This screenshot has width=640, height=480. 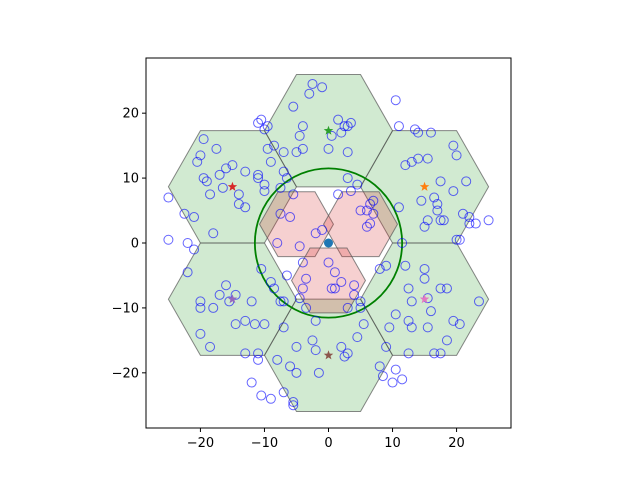 What do you see at coordinates (328, 443) in the screenshot?
I see `x-tick-label: 0` at bounding box center [328, 443].